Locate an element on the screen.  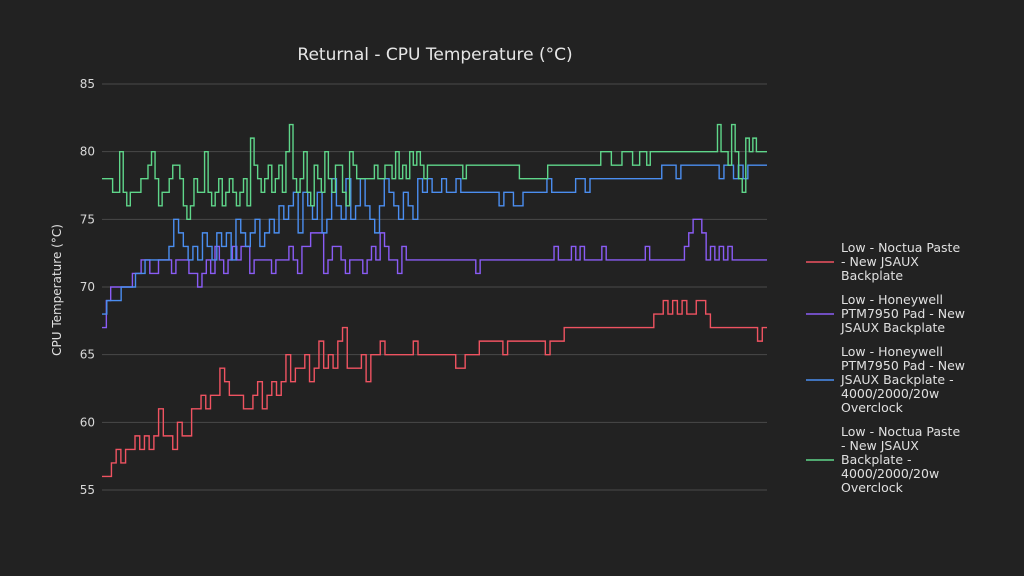
chart-title: Returnal - CPU Temperature (°C) is located at coordinates (434, 55).